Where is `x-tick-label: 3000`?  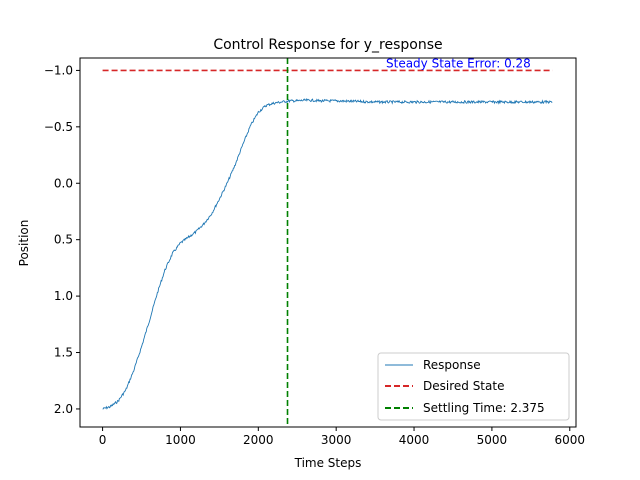 x-tick-label: 3000 is located at coordinates (336, 440).